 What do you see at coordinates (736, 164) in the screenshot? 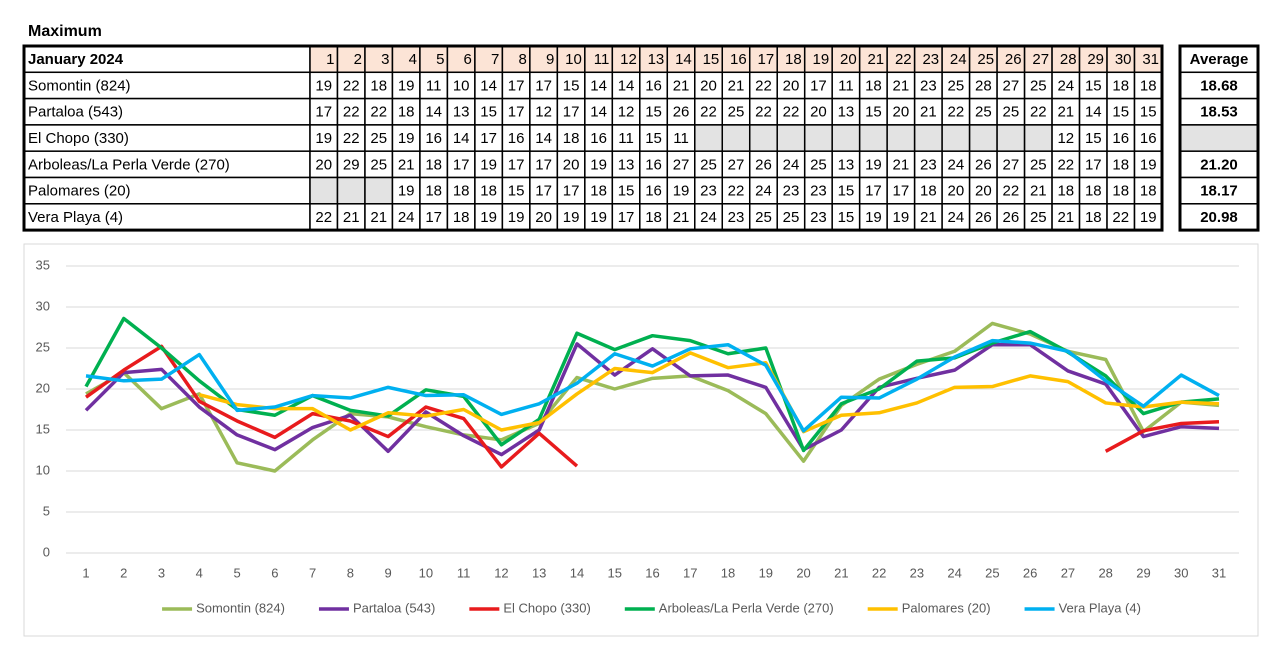
I see `cell-value: 27` at bounding box center [736, 164].